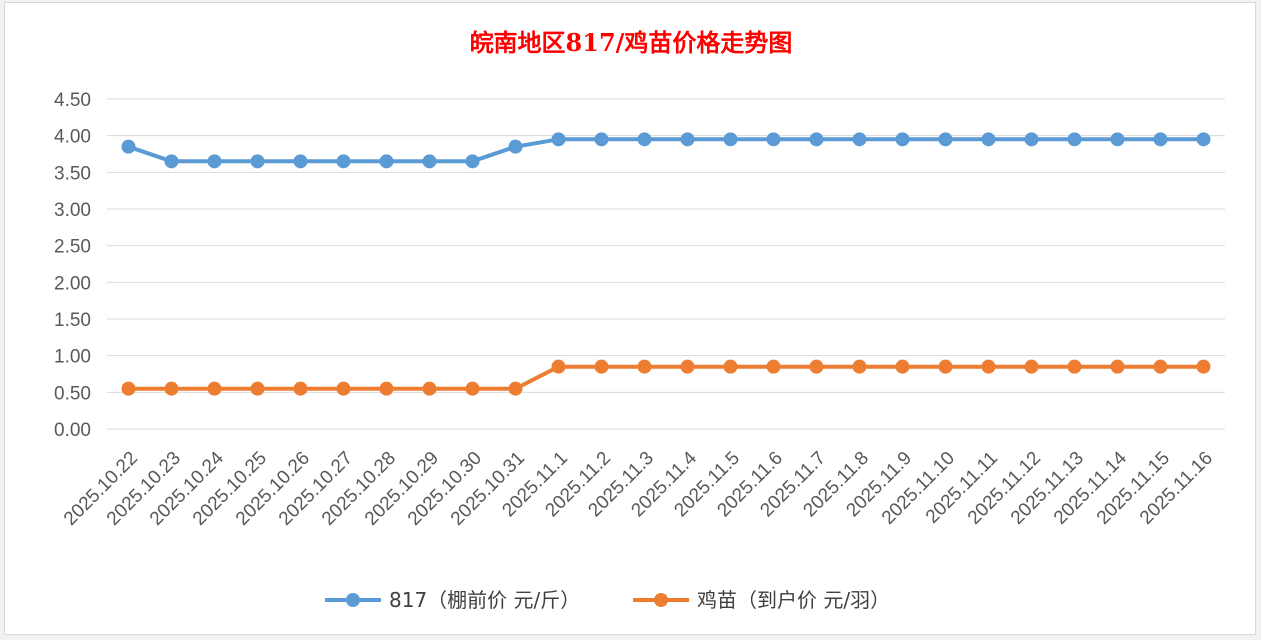  What do you see at coordinates (607, 600) in the screenshot?
I see `legend: 817（棚前价 元/斤） 鸡苗（到户价 元/羽）` at bounding box center [607, 600].